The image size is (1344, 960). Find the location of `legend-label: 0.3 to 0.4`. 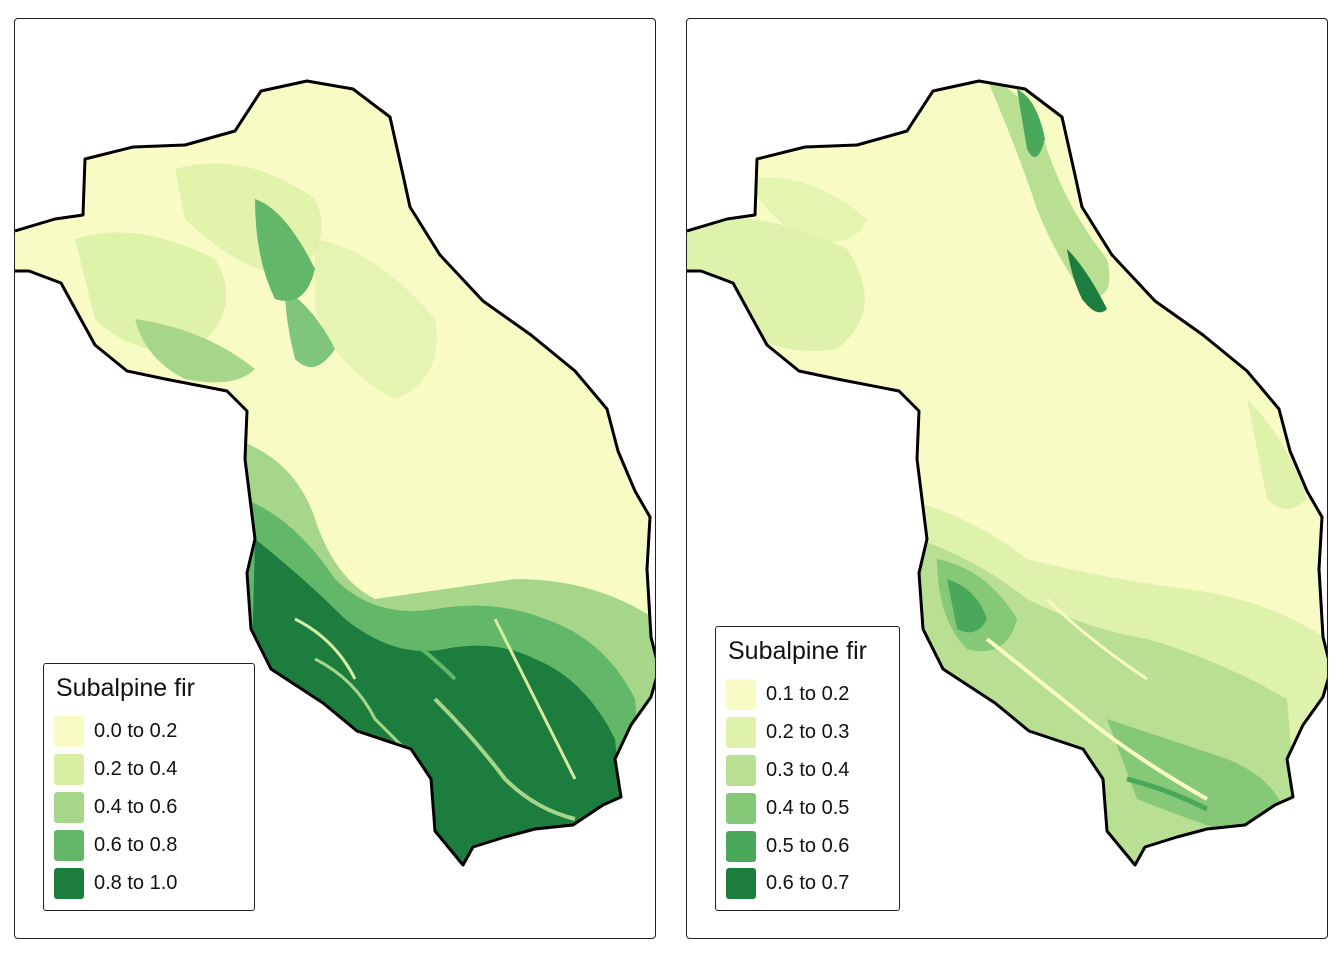

legend-label: 0.3 to 0.4 is located at coordinates (808, 769).